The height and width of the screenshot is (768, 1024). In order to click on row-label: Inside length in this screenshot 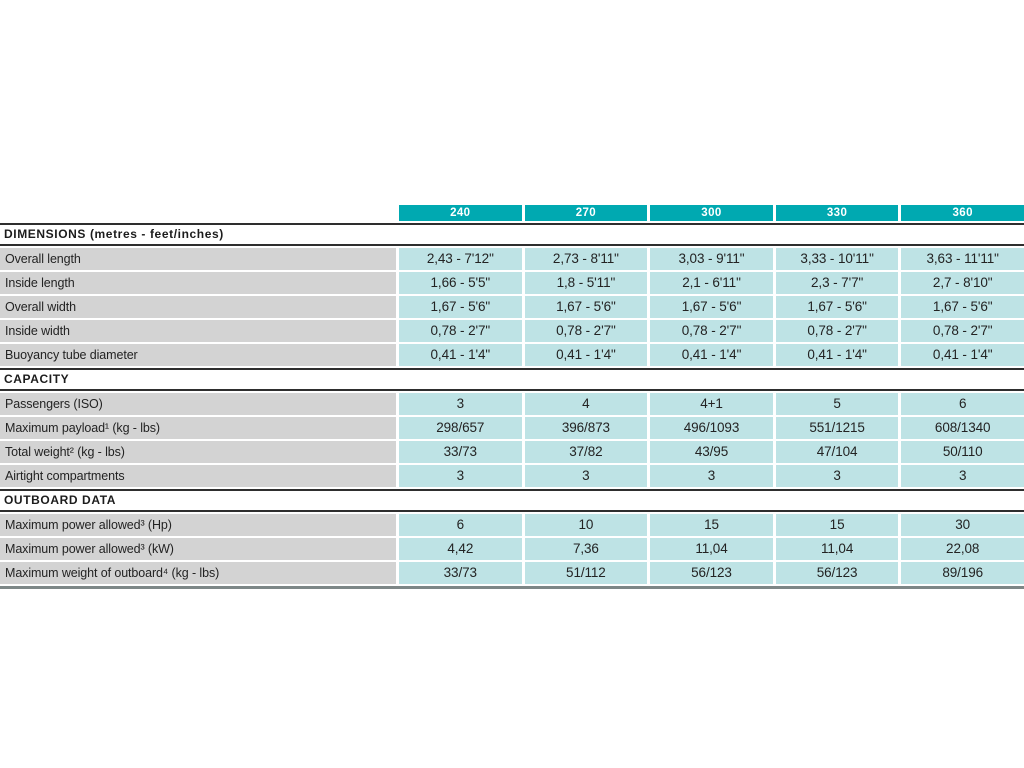, I will do `click(198, 283)`.